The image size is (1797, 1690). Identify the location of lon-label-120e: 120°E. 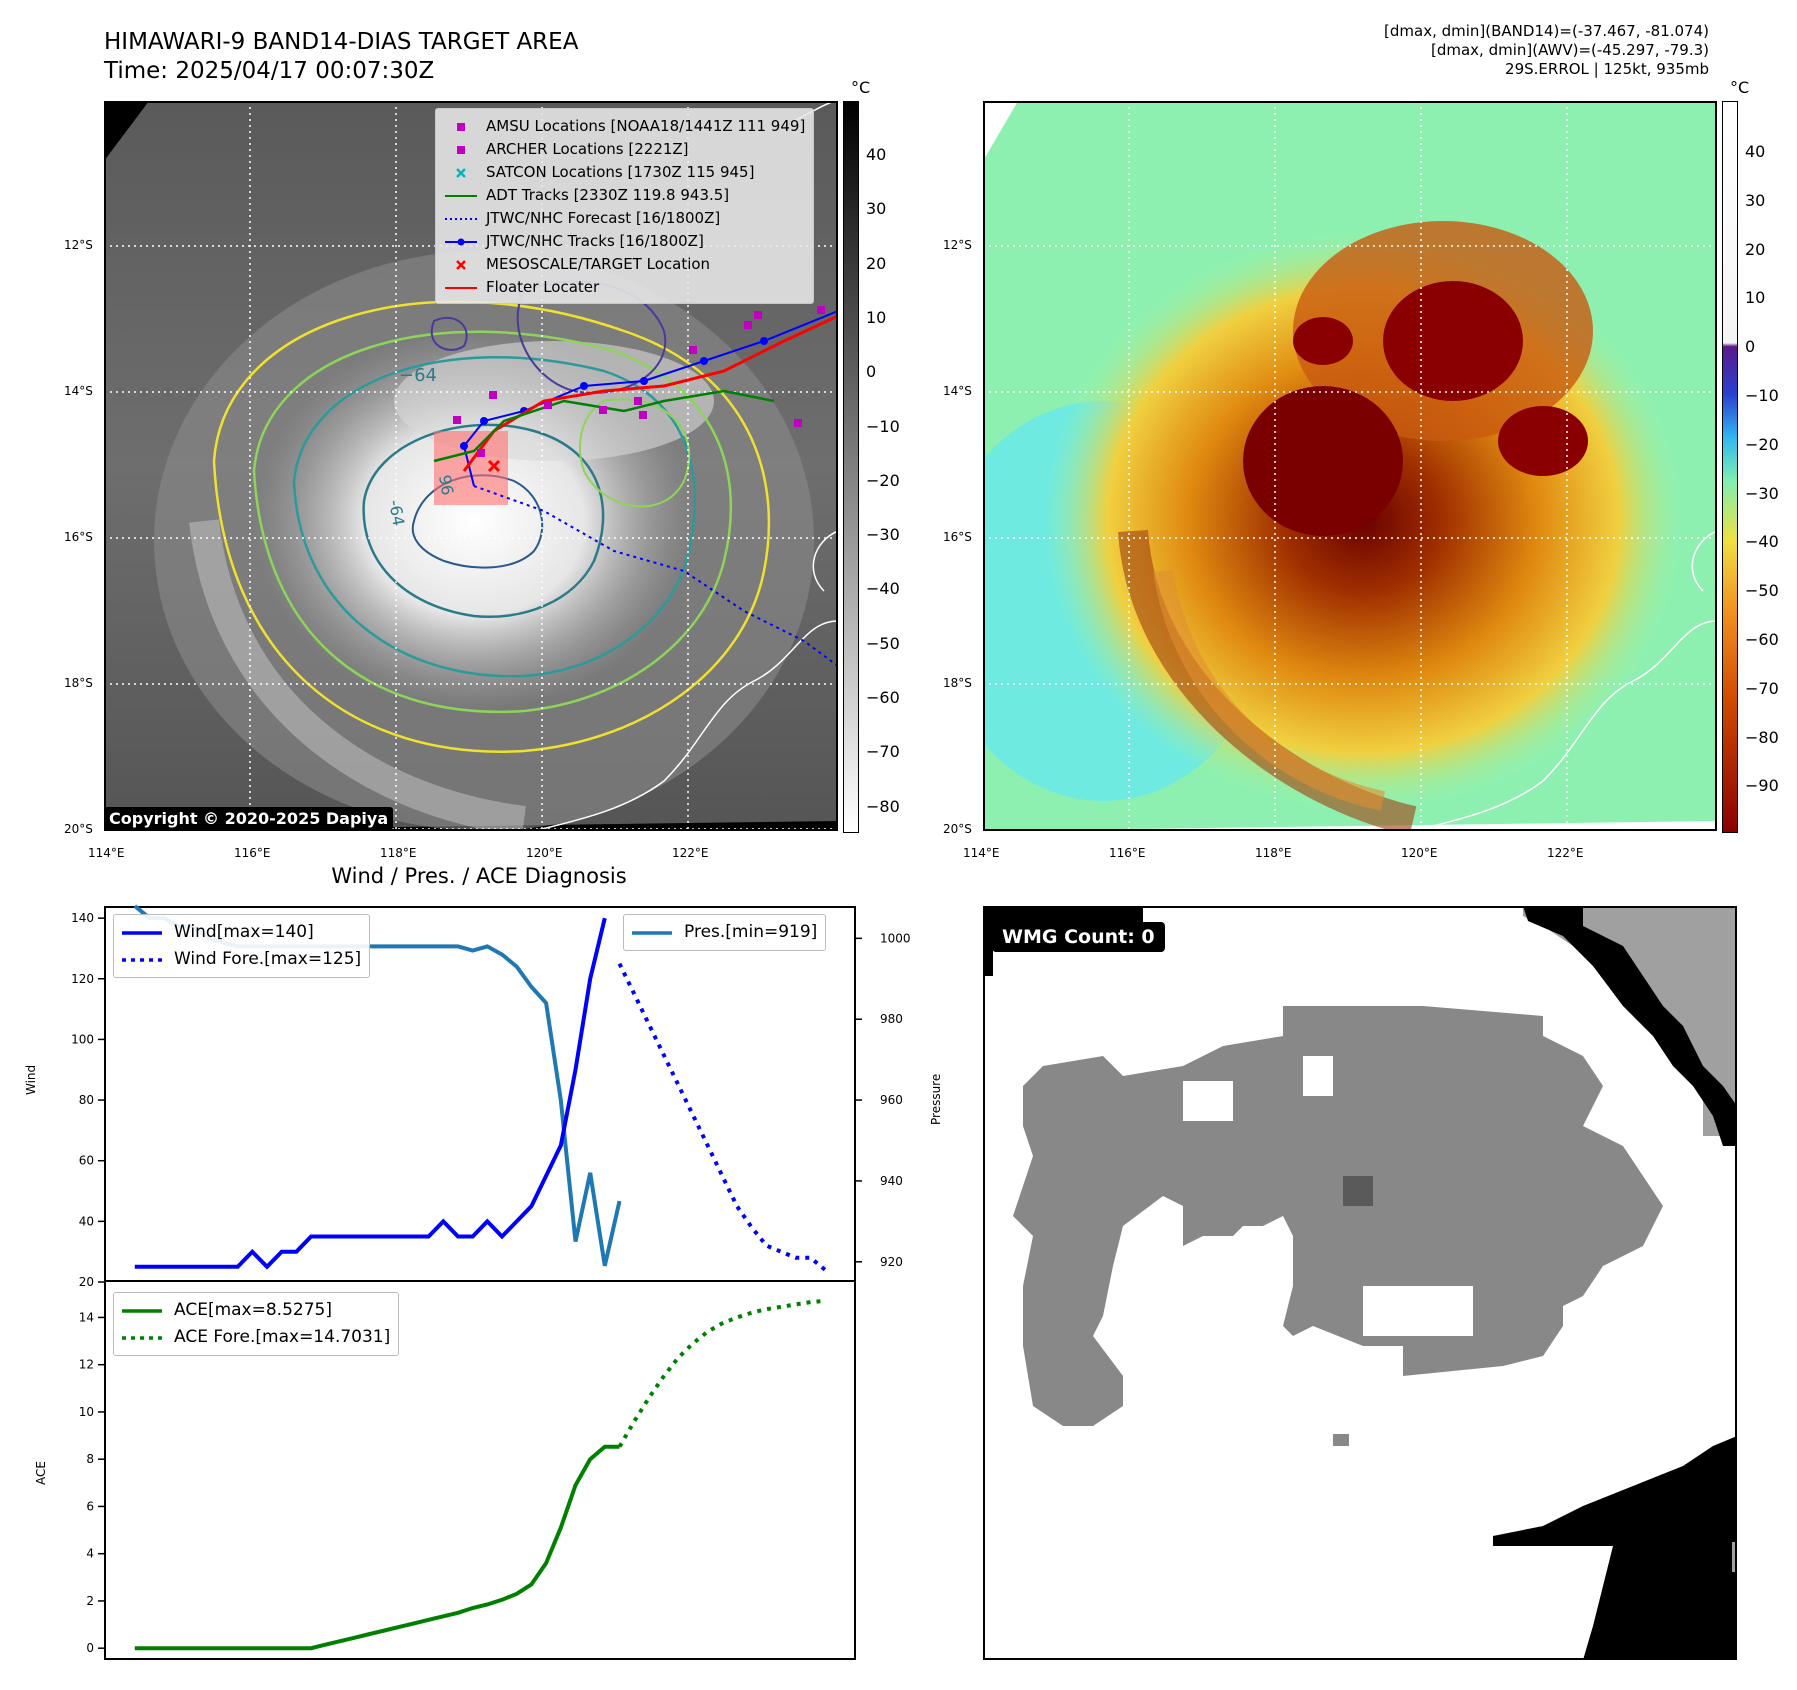
(544, 853).